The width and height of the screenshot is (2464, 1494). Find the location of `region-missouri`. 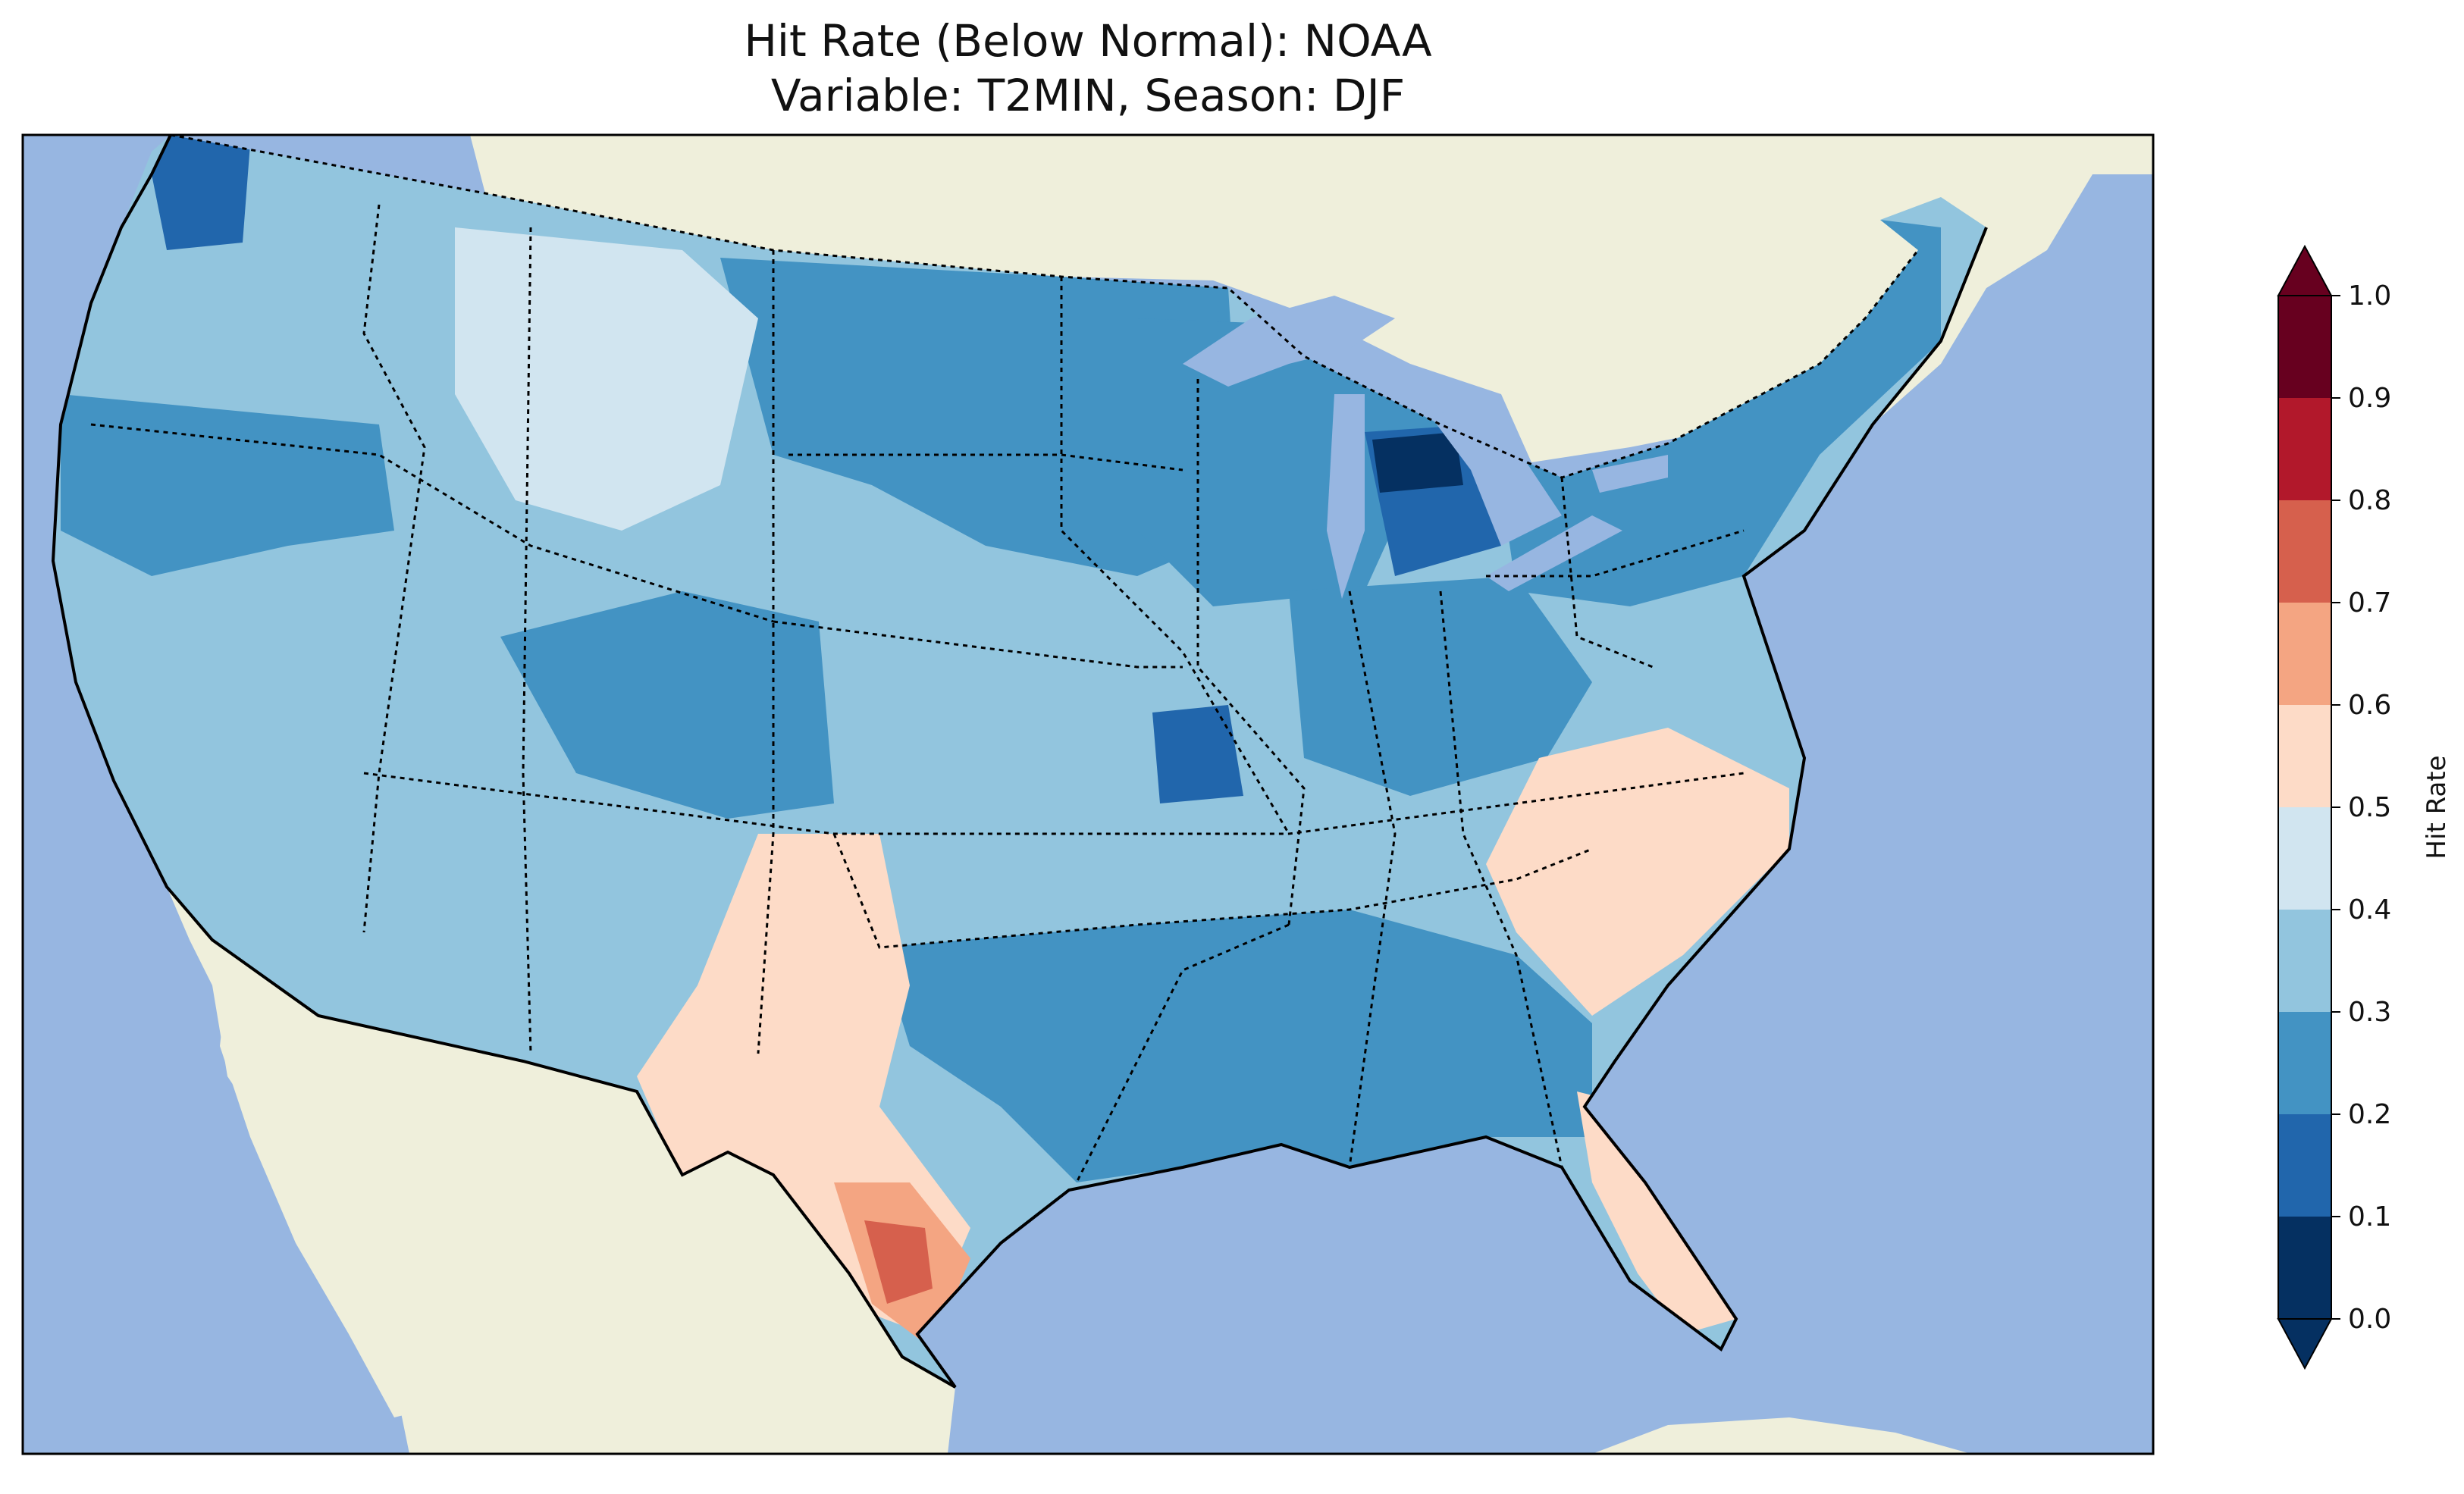

region-missouri is located at coordinates (1198, 754).